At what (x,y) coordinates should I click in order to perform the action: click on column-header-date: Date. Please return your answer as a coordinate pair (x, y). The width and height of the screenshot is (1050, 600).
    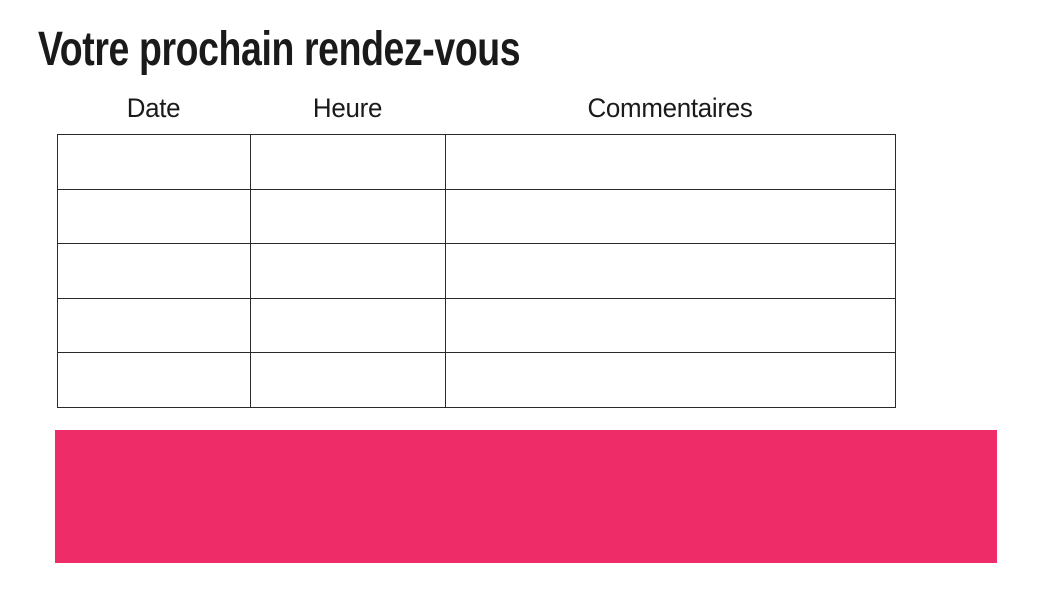
    Looking at the image, I should click on (153, 108).